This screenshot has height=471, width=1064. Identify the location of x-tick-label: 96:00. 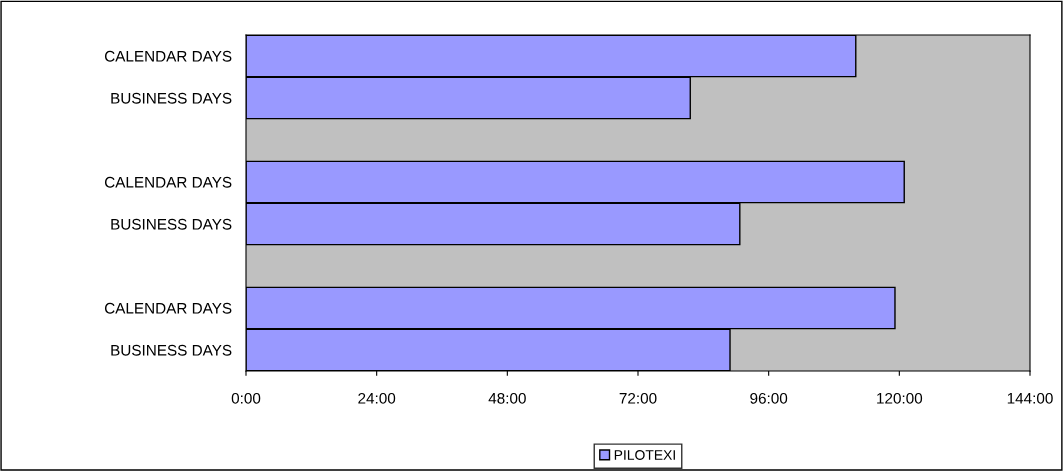
(769, 398).